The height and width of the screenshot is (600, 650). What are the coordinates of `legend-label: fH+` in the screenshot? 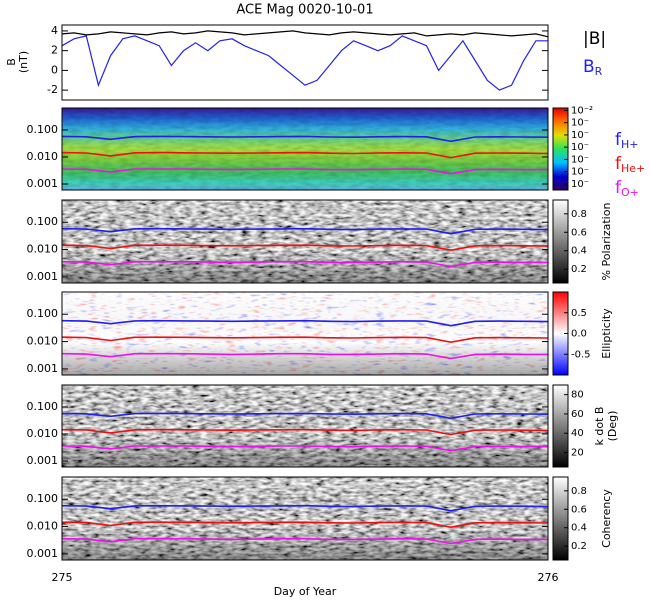 It's located at (627, 140).